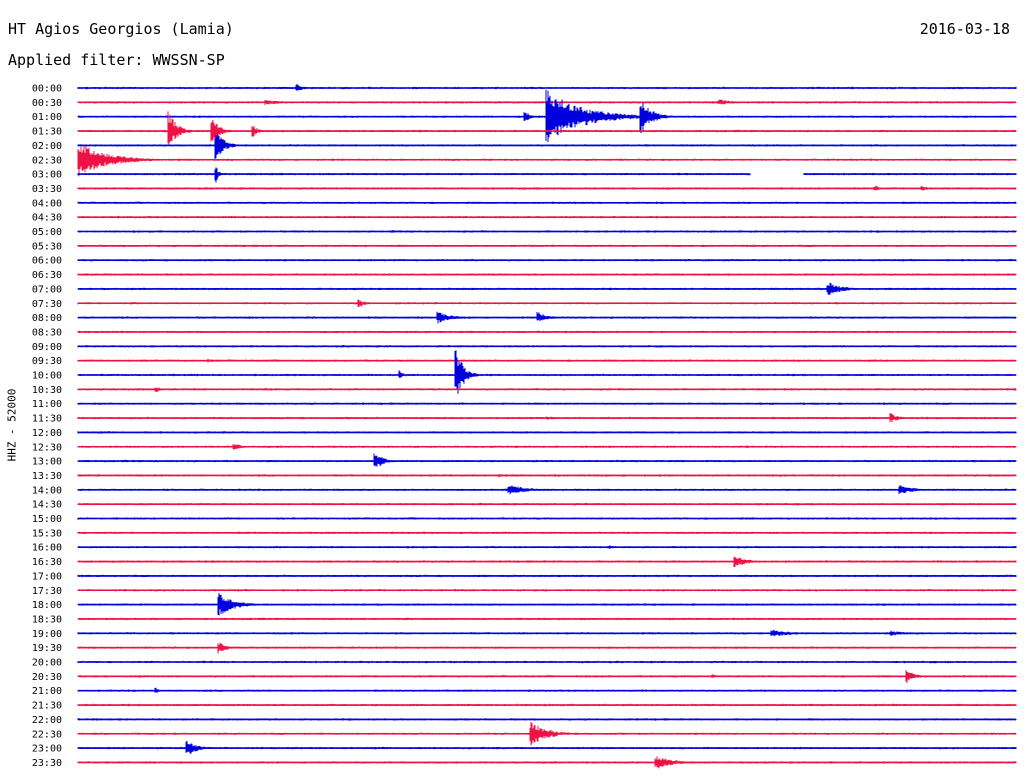 Image resolution: width=1024 pixels, height=780 pixels. I want to click on time-label-0130: 01:30, so click(47, 132).